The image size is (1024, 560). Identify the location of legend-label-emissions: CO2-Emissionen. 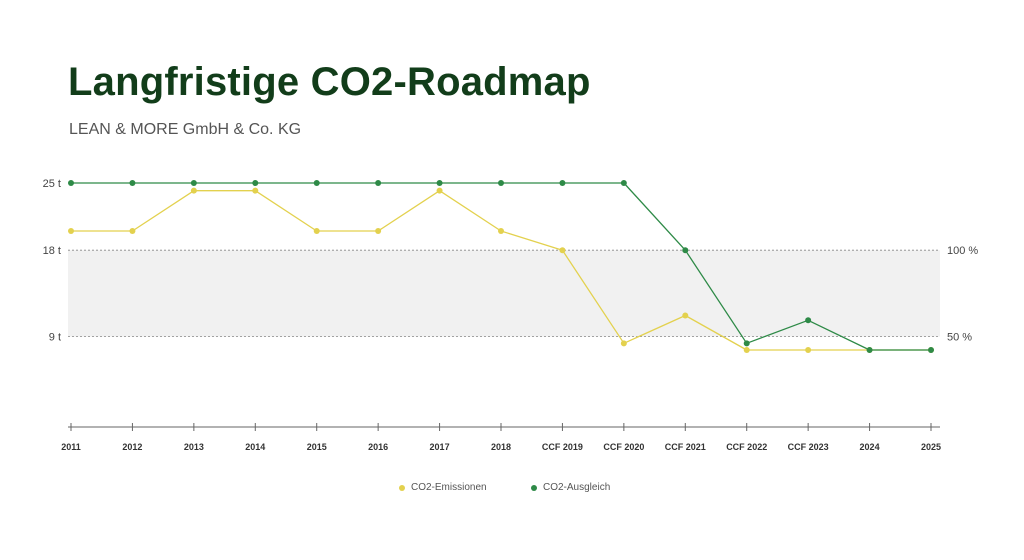
(449, 487).